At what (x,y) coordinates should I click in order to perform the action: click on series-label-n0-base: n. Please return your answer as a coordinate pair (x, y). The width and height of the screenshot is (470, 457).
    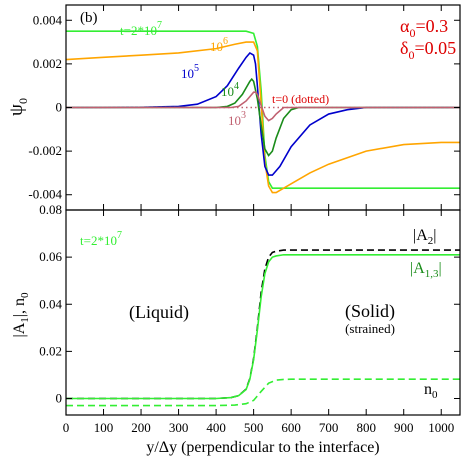
    Looking at the image, I should click on (428, 389).